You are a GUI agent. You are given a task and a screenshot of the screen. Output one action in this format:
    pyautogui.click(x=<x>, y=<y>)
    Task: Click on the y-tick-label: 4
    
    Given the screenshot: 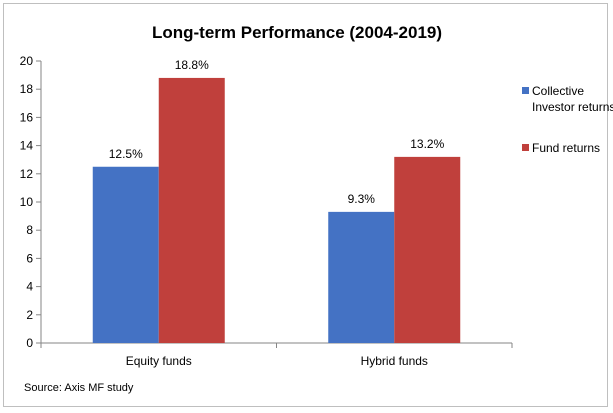 What is the action you would take?
    pyautogui.click(x=29, y=287)
    